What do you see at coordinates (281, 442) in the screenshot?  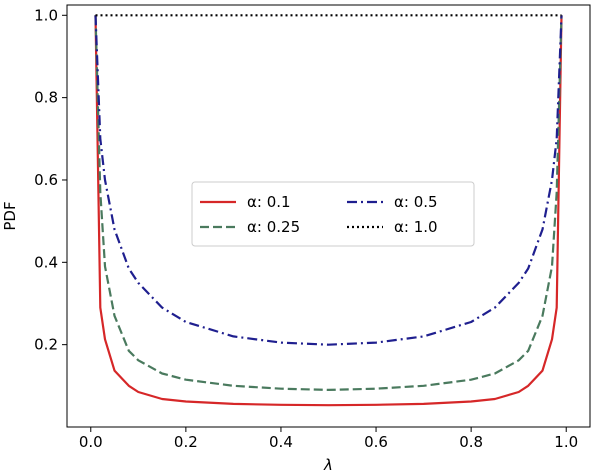 I see `x-tick-label: 0.4` at bounding box center [281, 442].